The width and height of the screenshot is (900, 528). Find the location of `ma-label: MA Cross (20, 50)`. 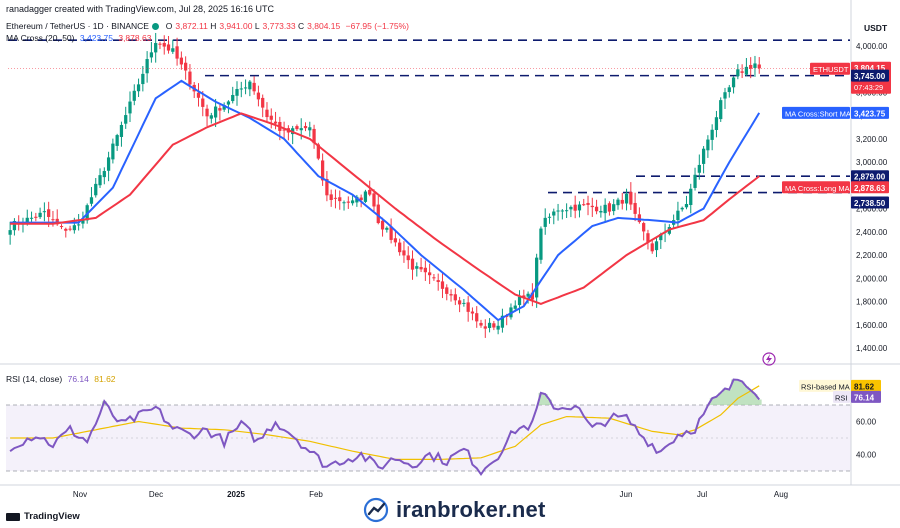

ma-label: MA Cross (20, 50) is located at coordinates (40, 38).